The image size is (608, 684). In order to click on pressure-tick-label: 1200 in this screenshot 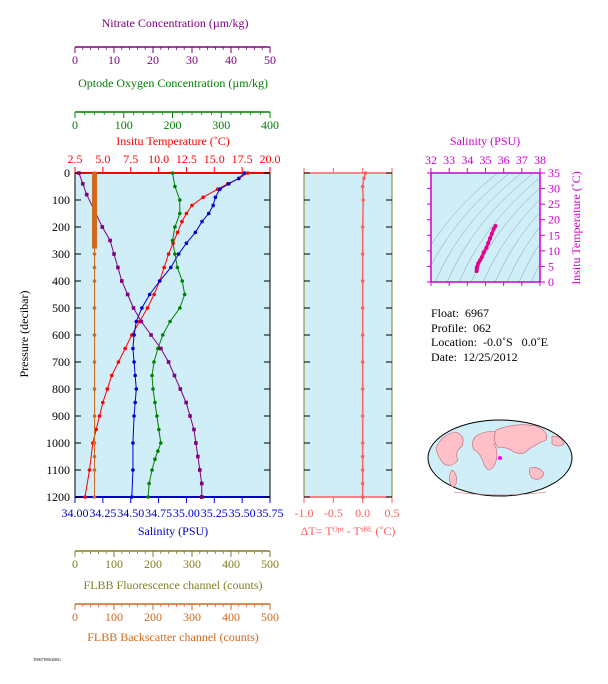, I will do `click(58, 497)`.